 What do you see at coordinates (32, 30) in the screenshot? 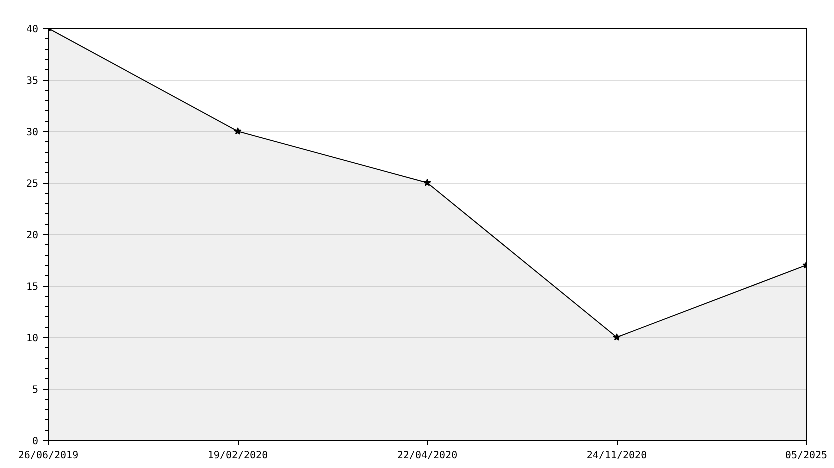
I see `y-tick-label: 40` at bounding box center [32, 30].